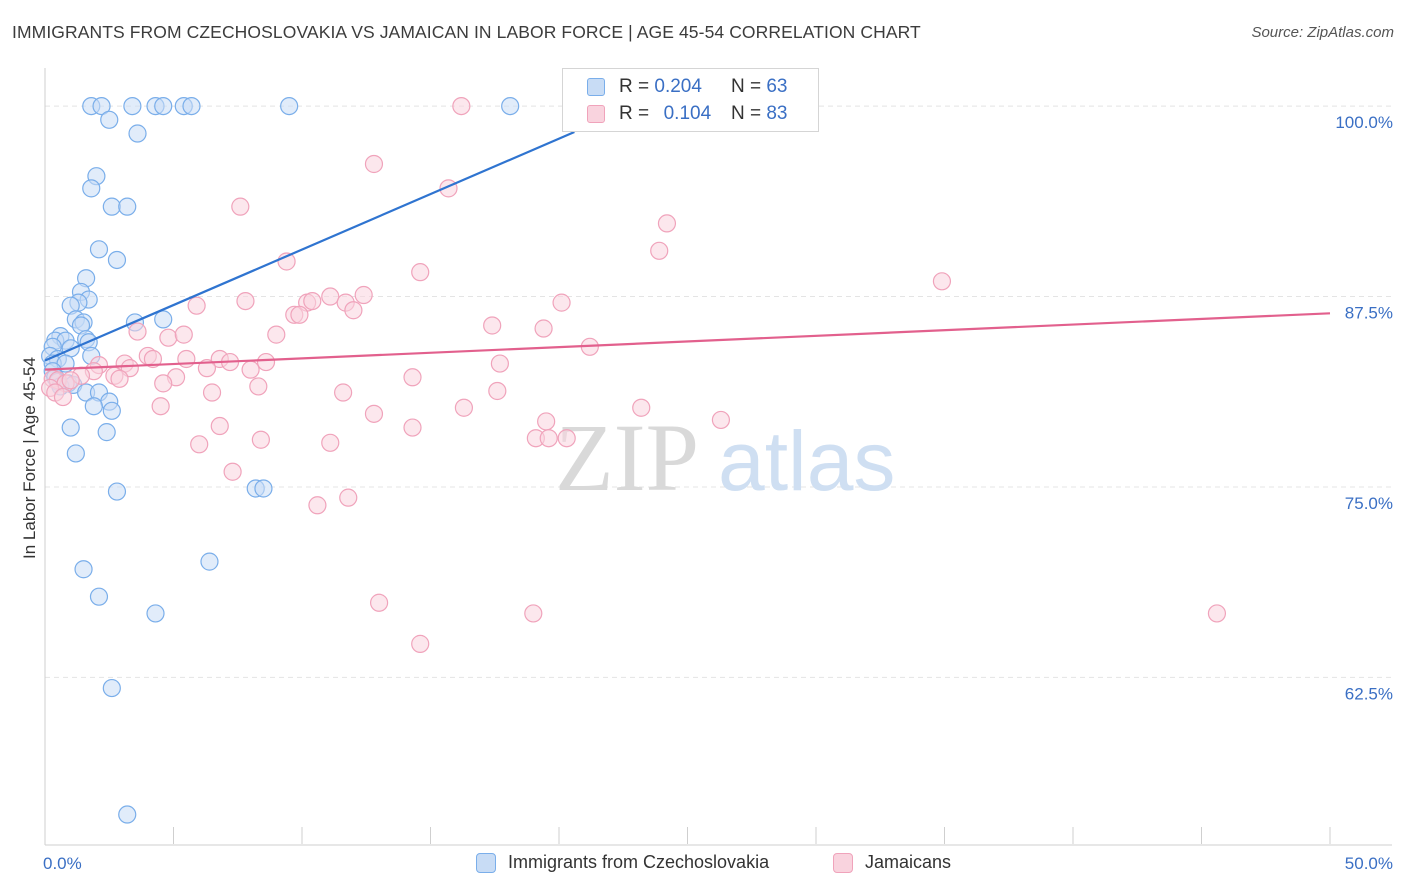 This screenshot has width=1406, height=892. Describe the element at coordinates (1322, 32) in the screenshot. I see `source-label: Source: ZipAtlas.com` at that location.